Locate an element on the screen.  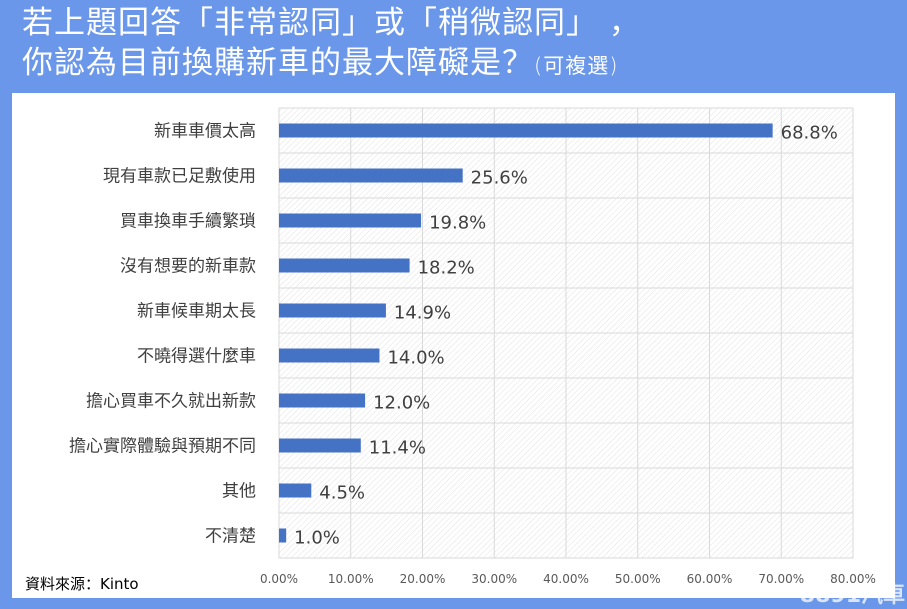
value-label: 14.9% is located at coordinates (422, 313).